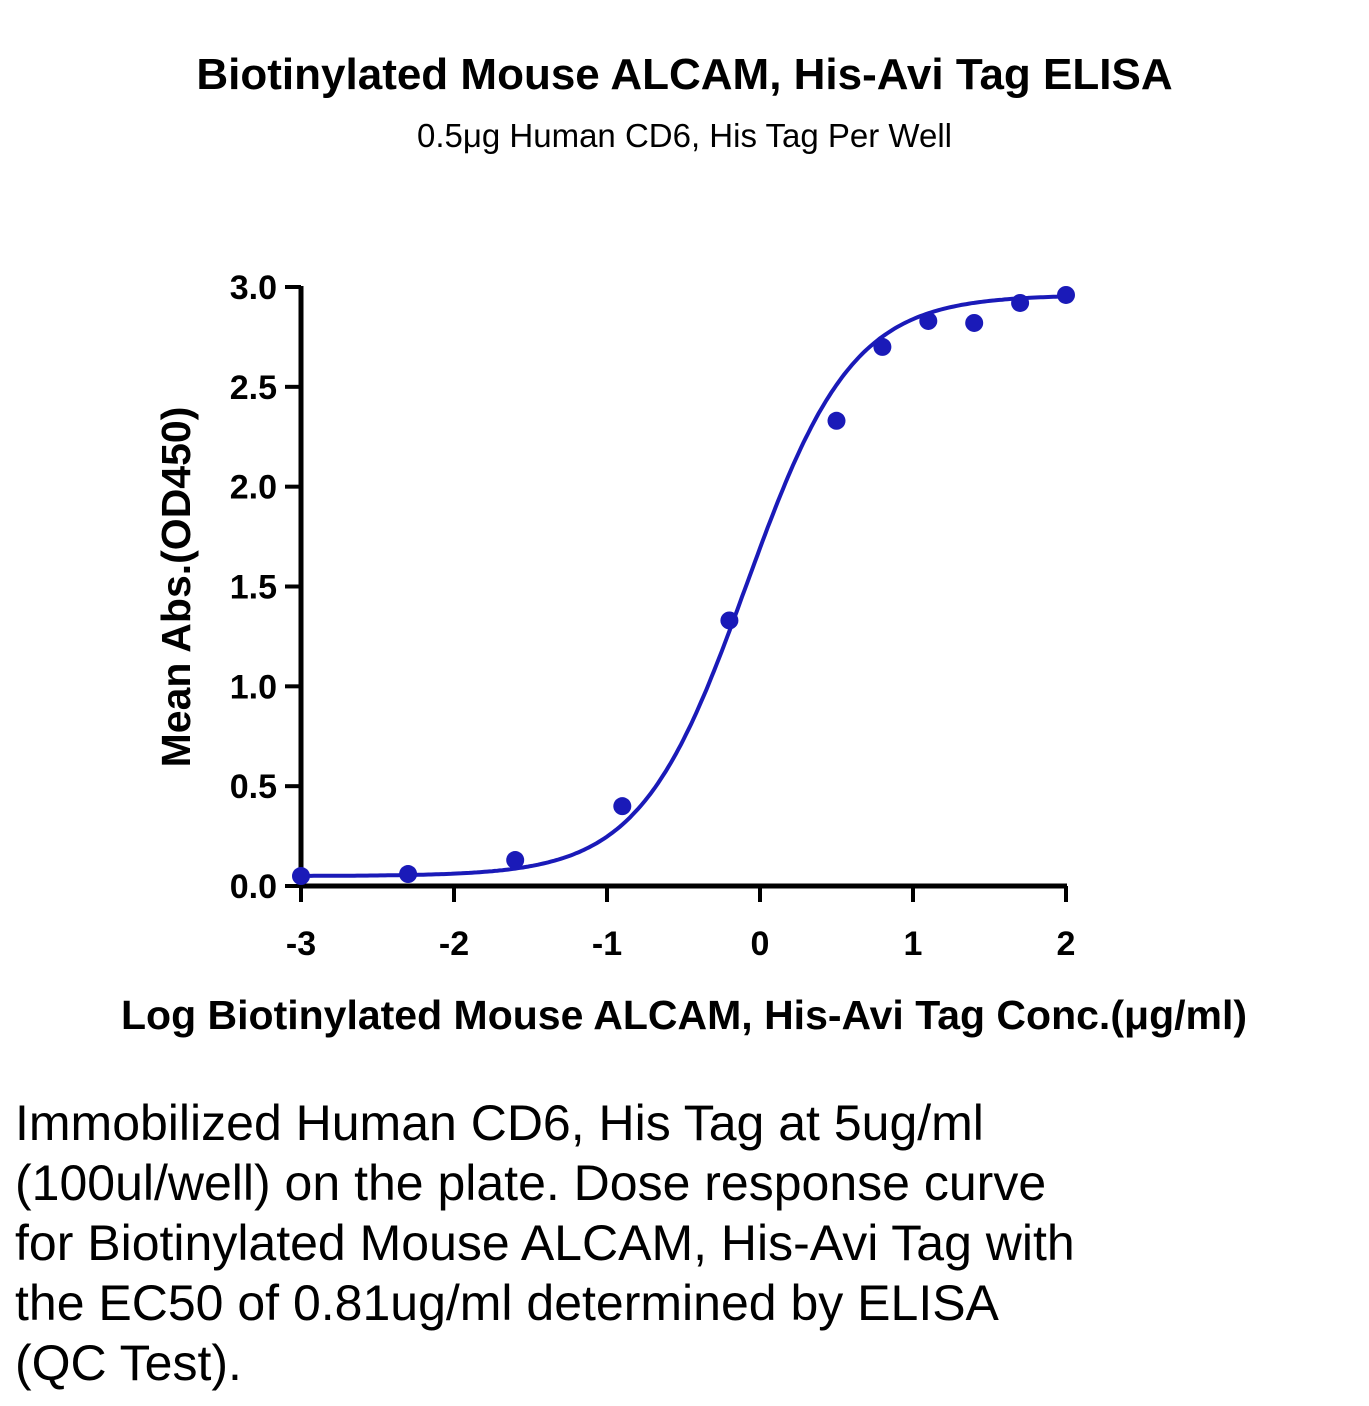 This screenshot has height=1406, width=1369. I want to click on y-tick-label: 0.0, so click(253, 887).